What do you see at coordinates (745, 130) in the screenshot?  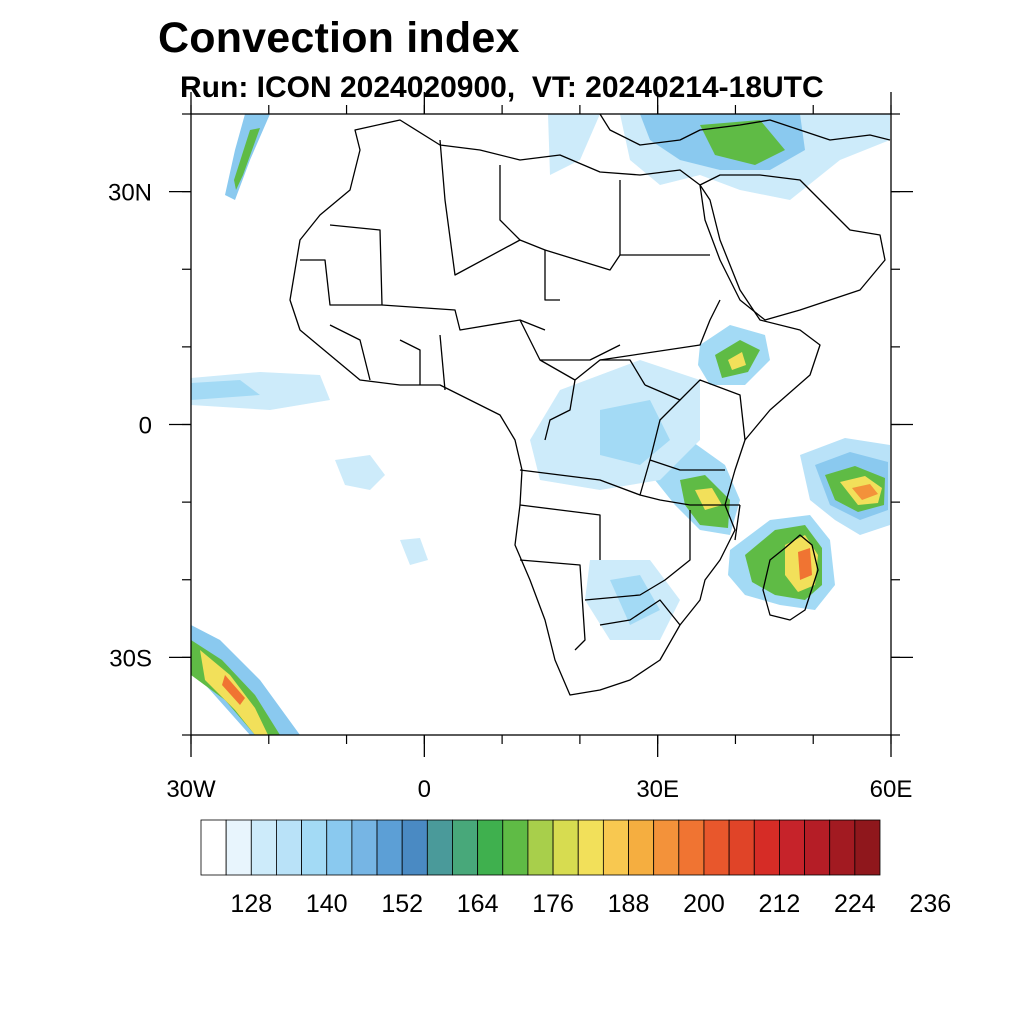 I see `europe-coastline` at bounding box center [745, 130].